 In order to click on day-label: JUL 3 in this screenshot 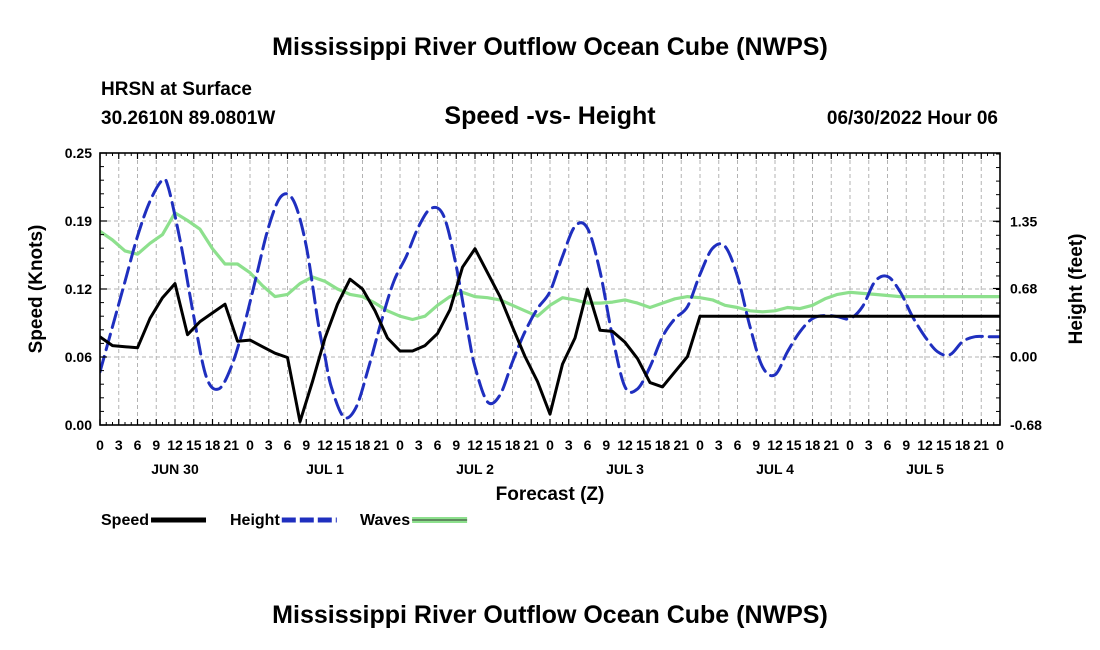, I will do `click(625, 469)`.